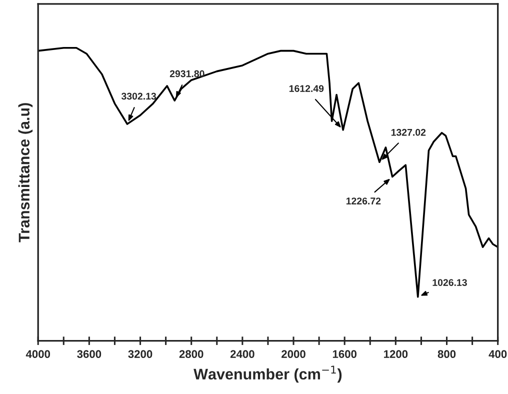 The height and width of the screenshot is (394, 508). I want to click on x-tick-label: 3200, so click(140, 354).